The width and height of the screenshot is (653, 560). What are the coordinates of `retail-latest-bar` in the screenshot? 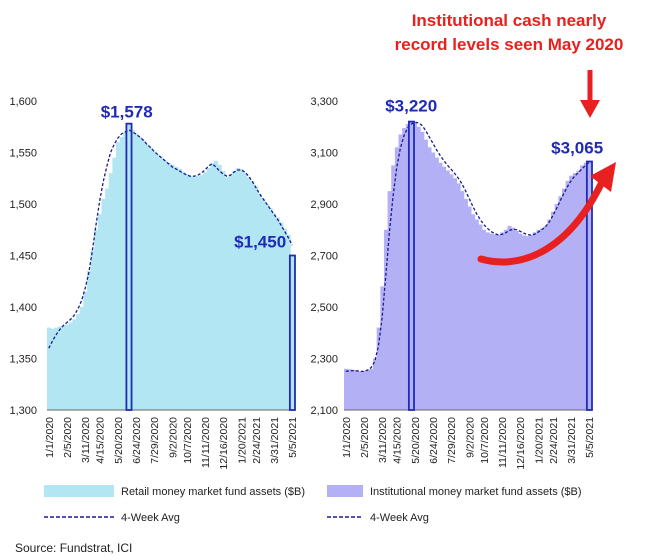 It's located at (292, 332).